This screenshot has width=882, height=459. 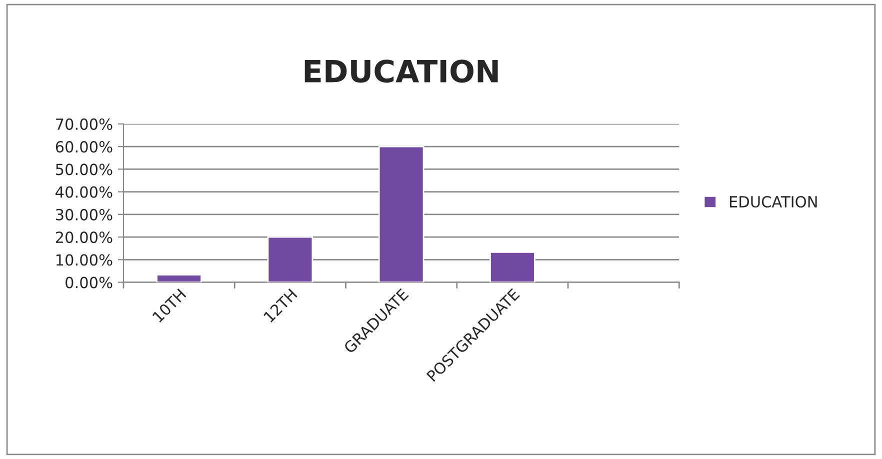 I want to click on y-tick-label: 30.00%, so click(x=84, y=214).